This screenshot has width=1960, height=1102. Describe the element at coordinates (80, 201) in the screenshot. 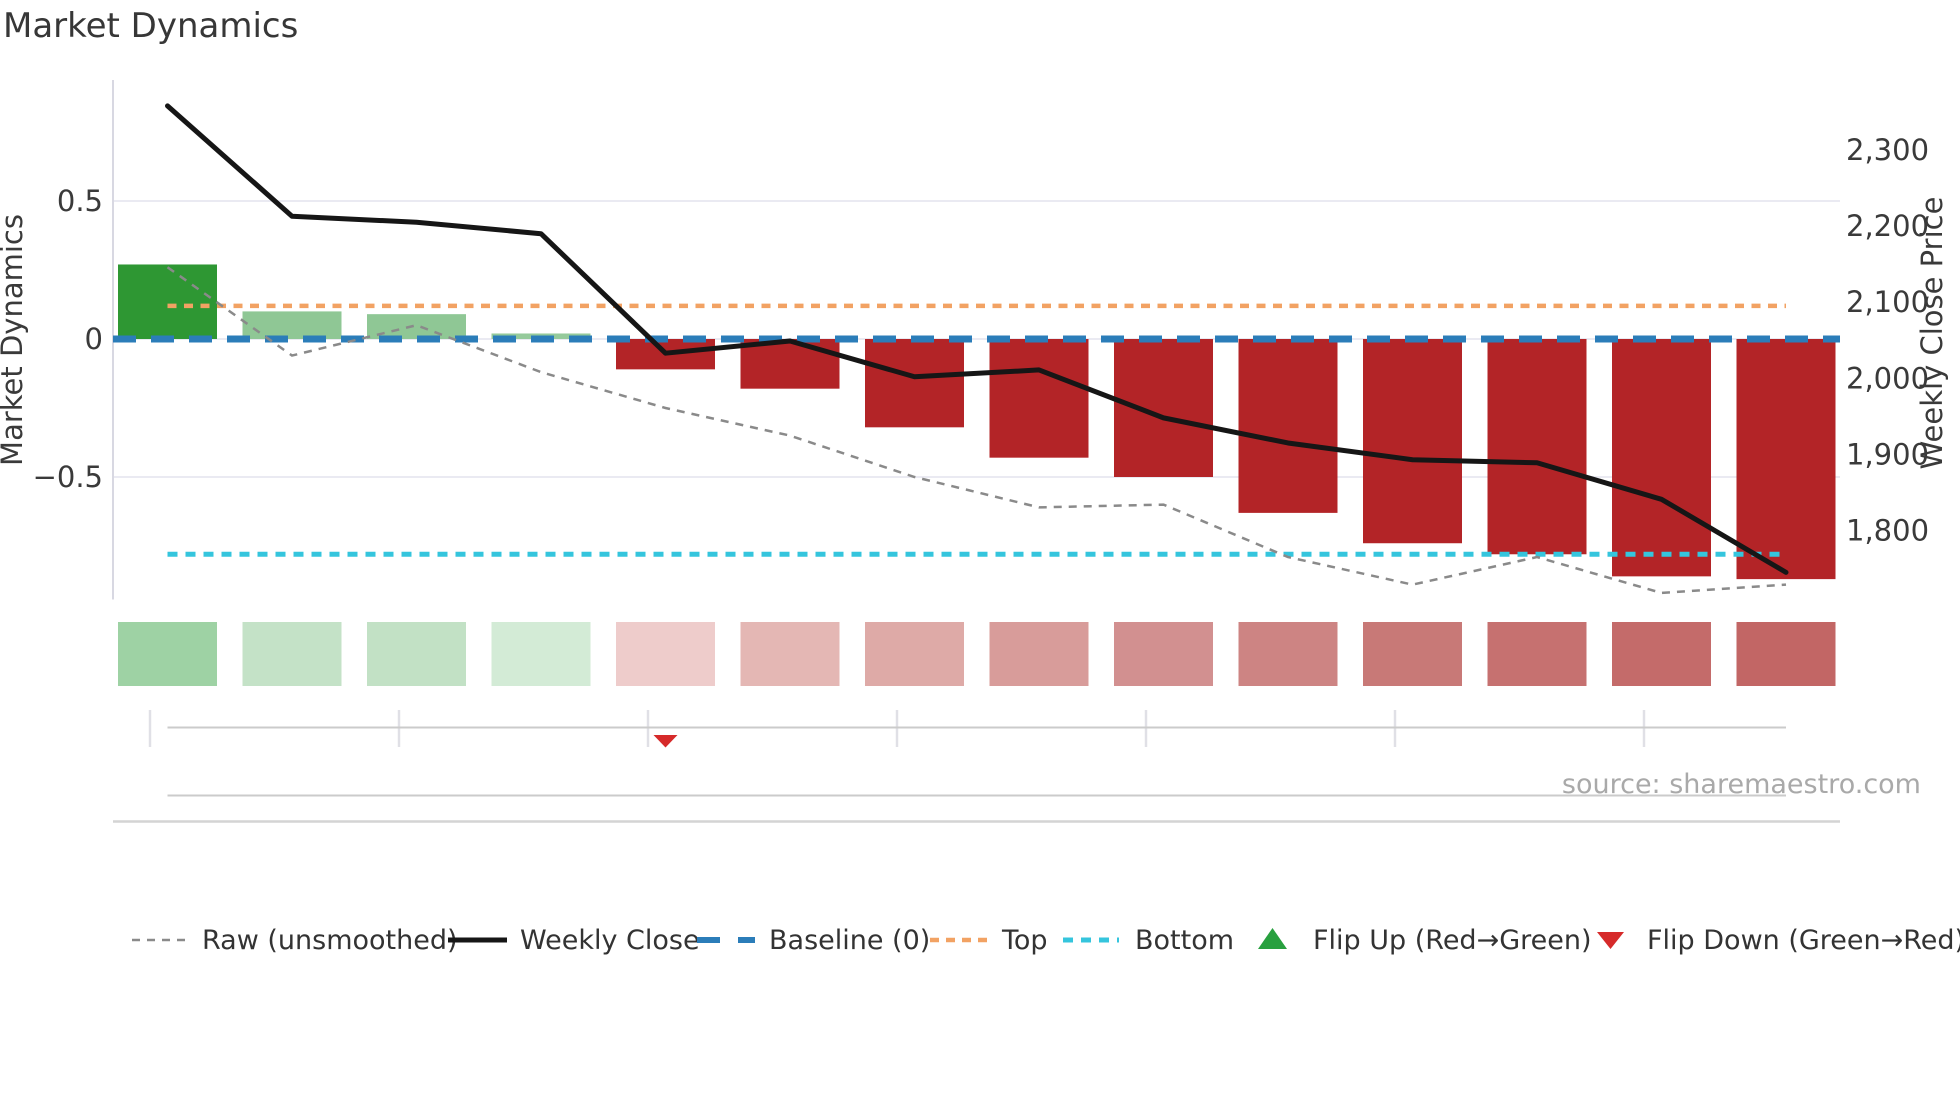

I see `left-tick-label: 0.5` at that location.